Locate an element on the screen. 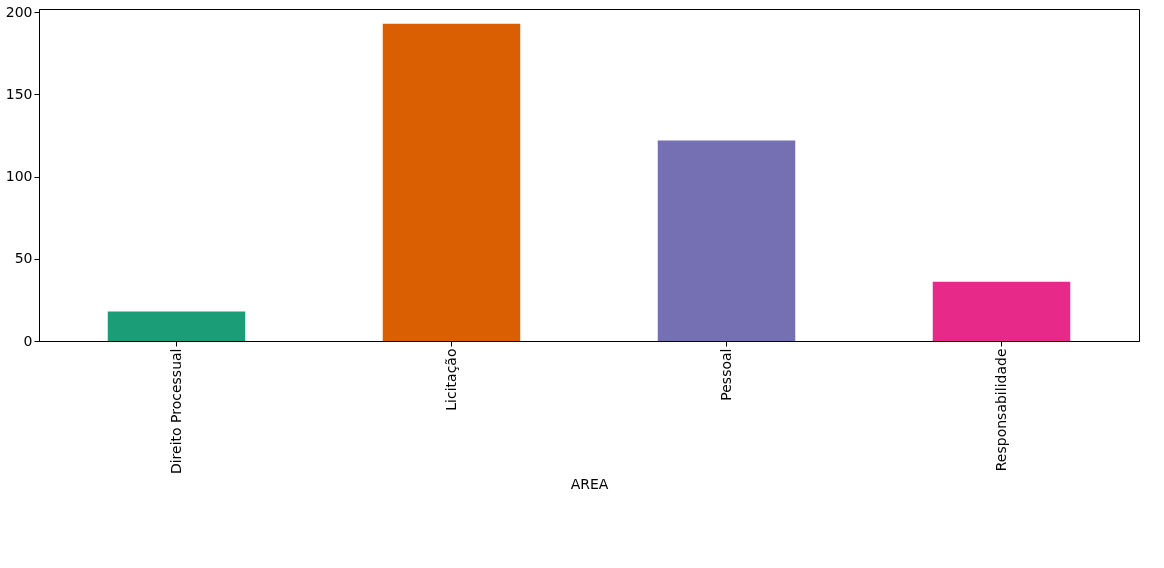 The width and height of the screenshot is (1164, 568). y-tick-label: 0 is located at coordinates (28, 340).